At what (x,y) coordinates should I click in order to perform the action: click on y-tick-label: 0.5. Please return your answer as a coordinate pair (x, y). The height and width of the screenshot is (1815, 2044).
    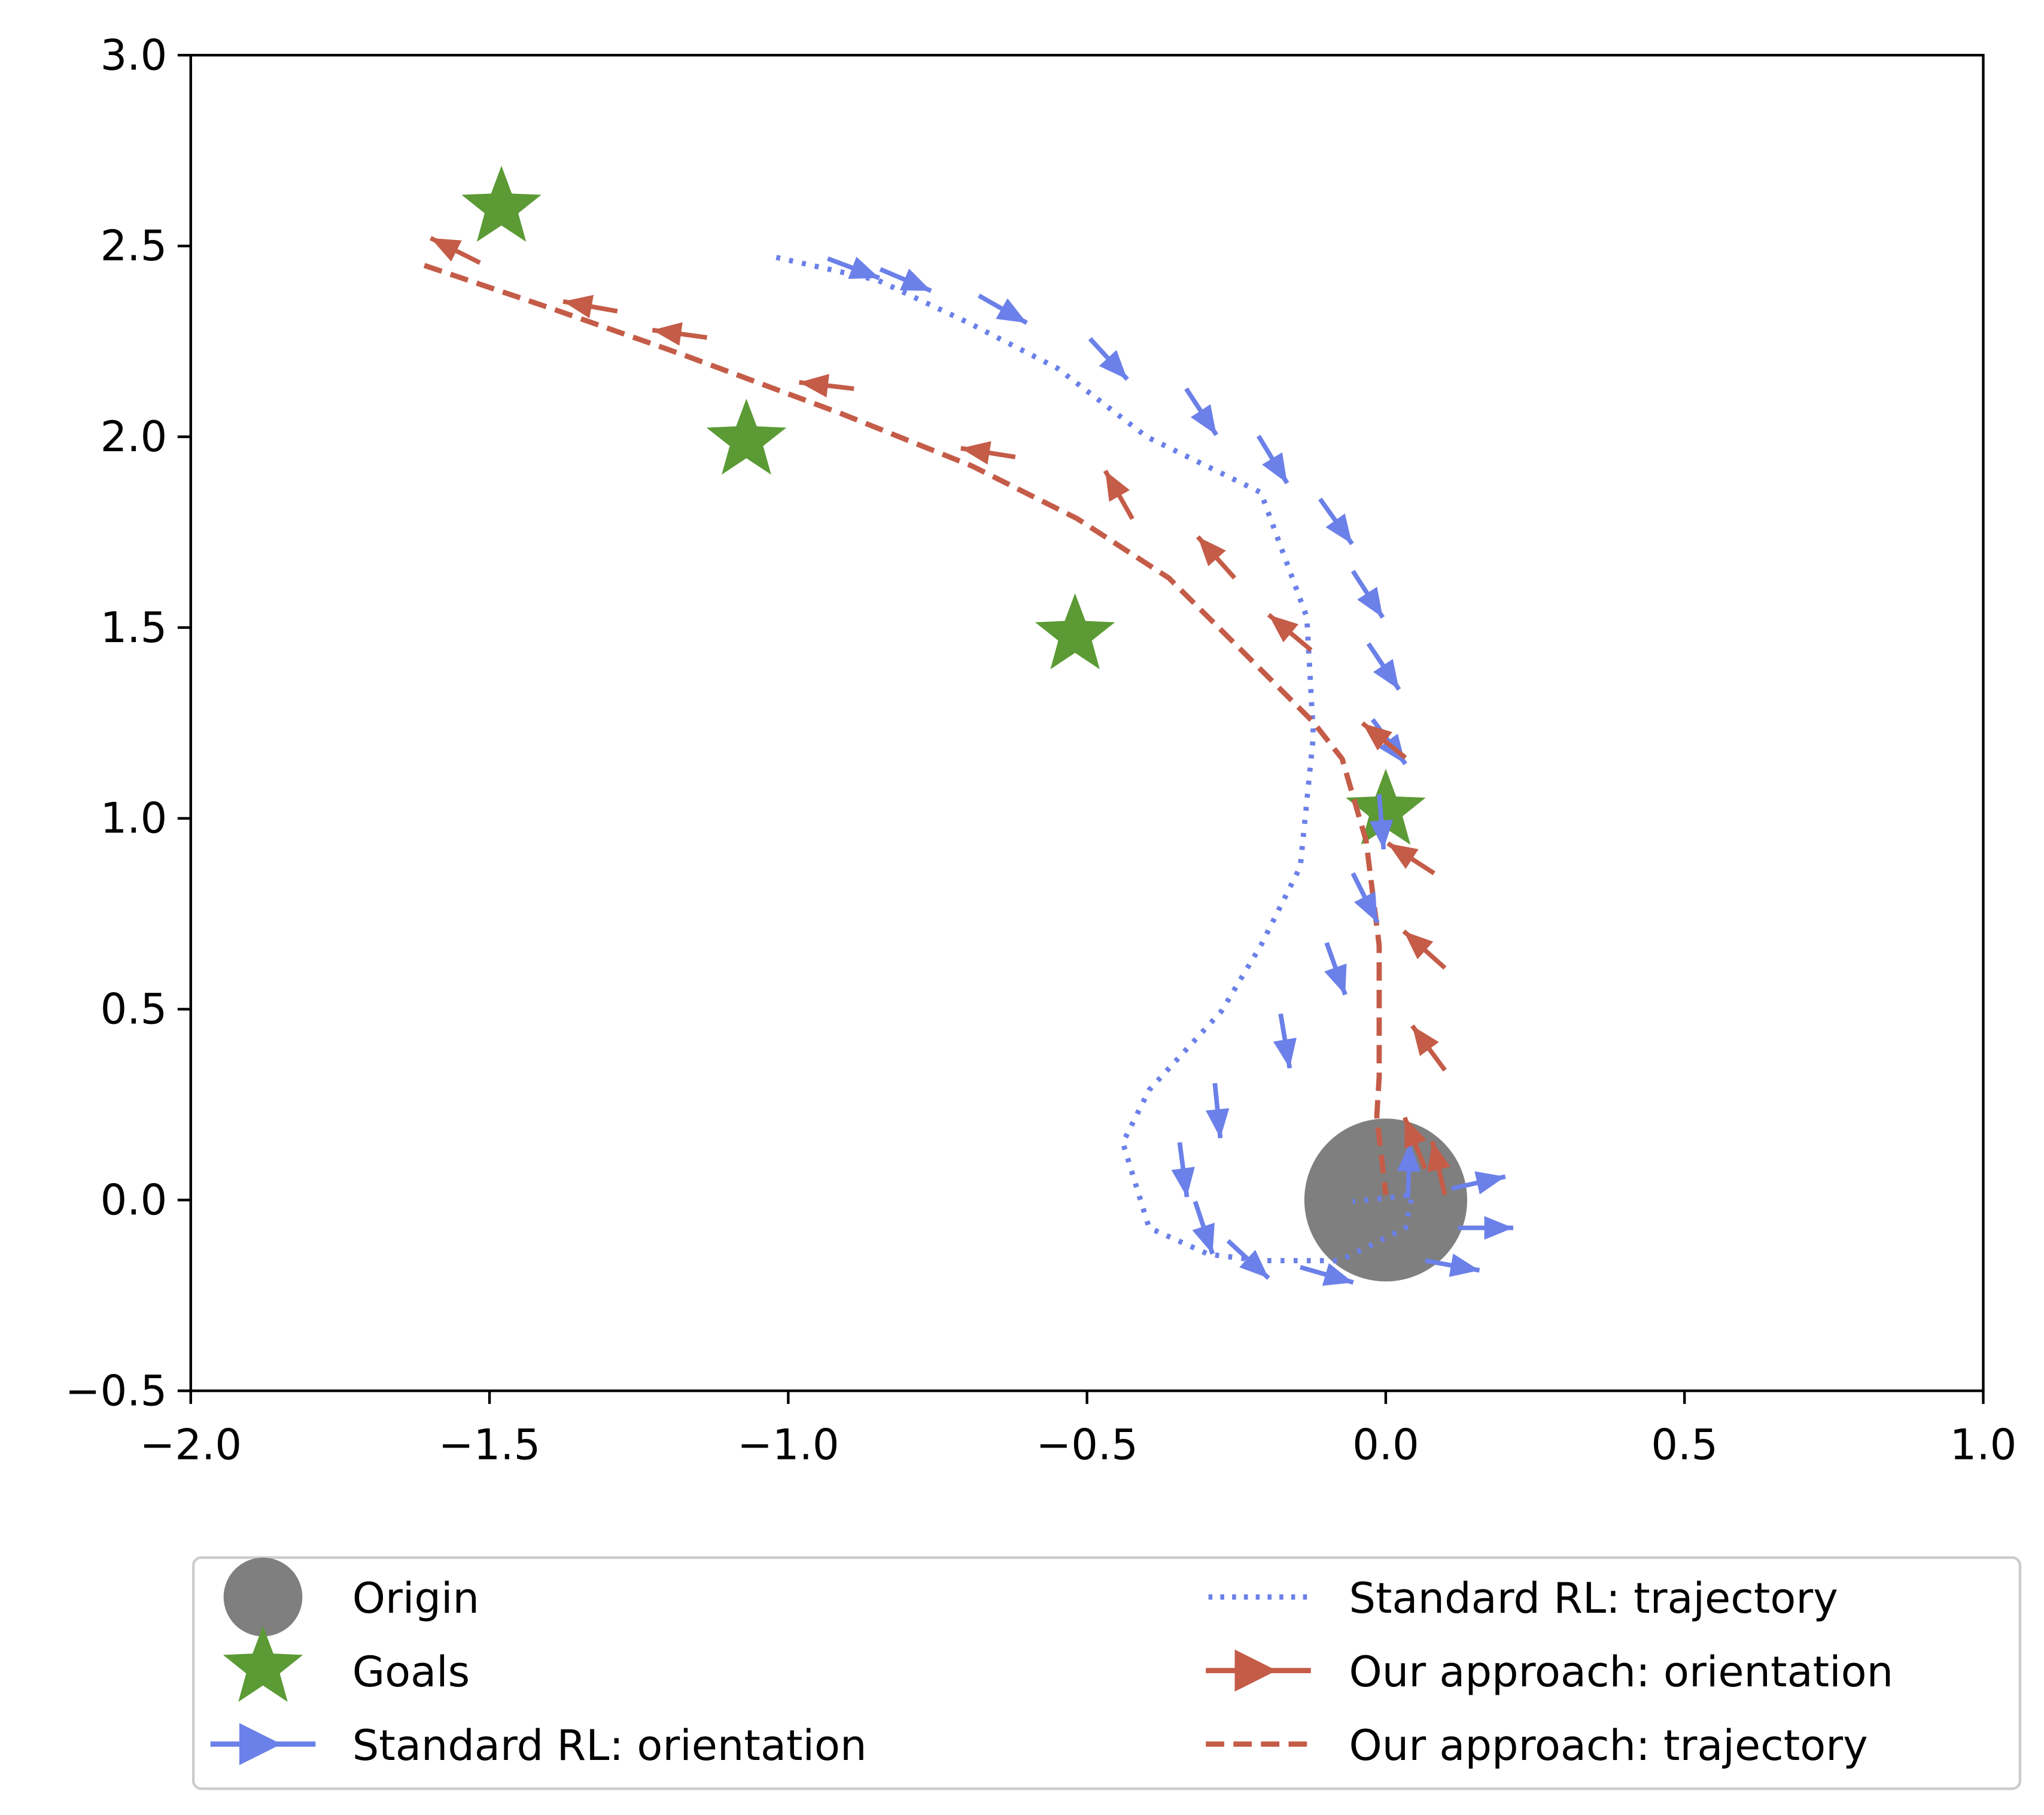
    Looking at the image, I should click on (134, 1009).